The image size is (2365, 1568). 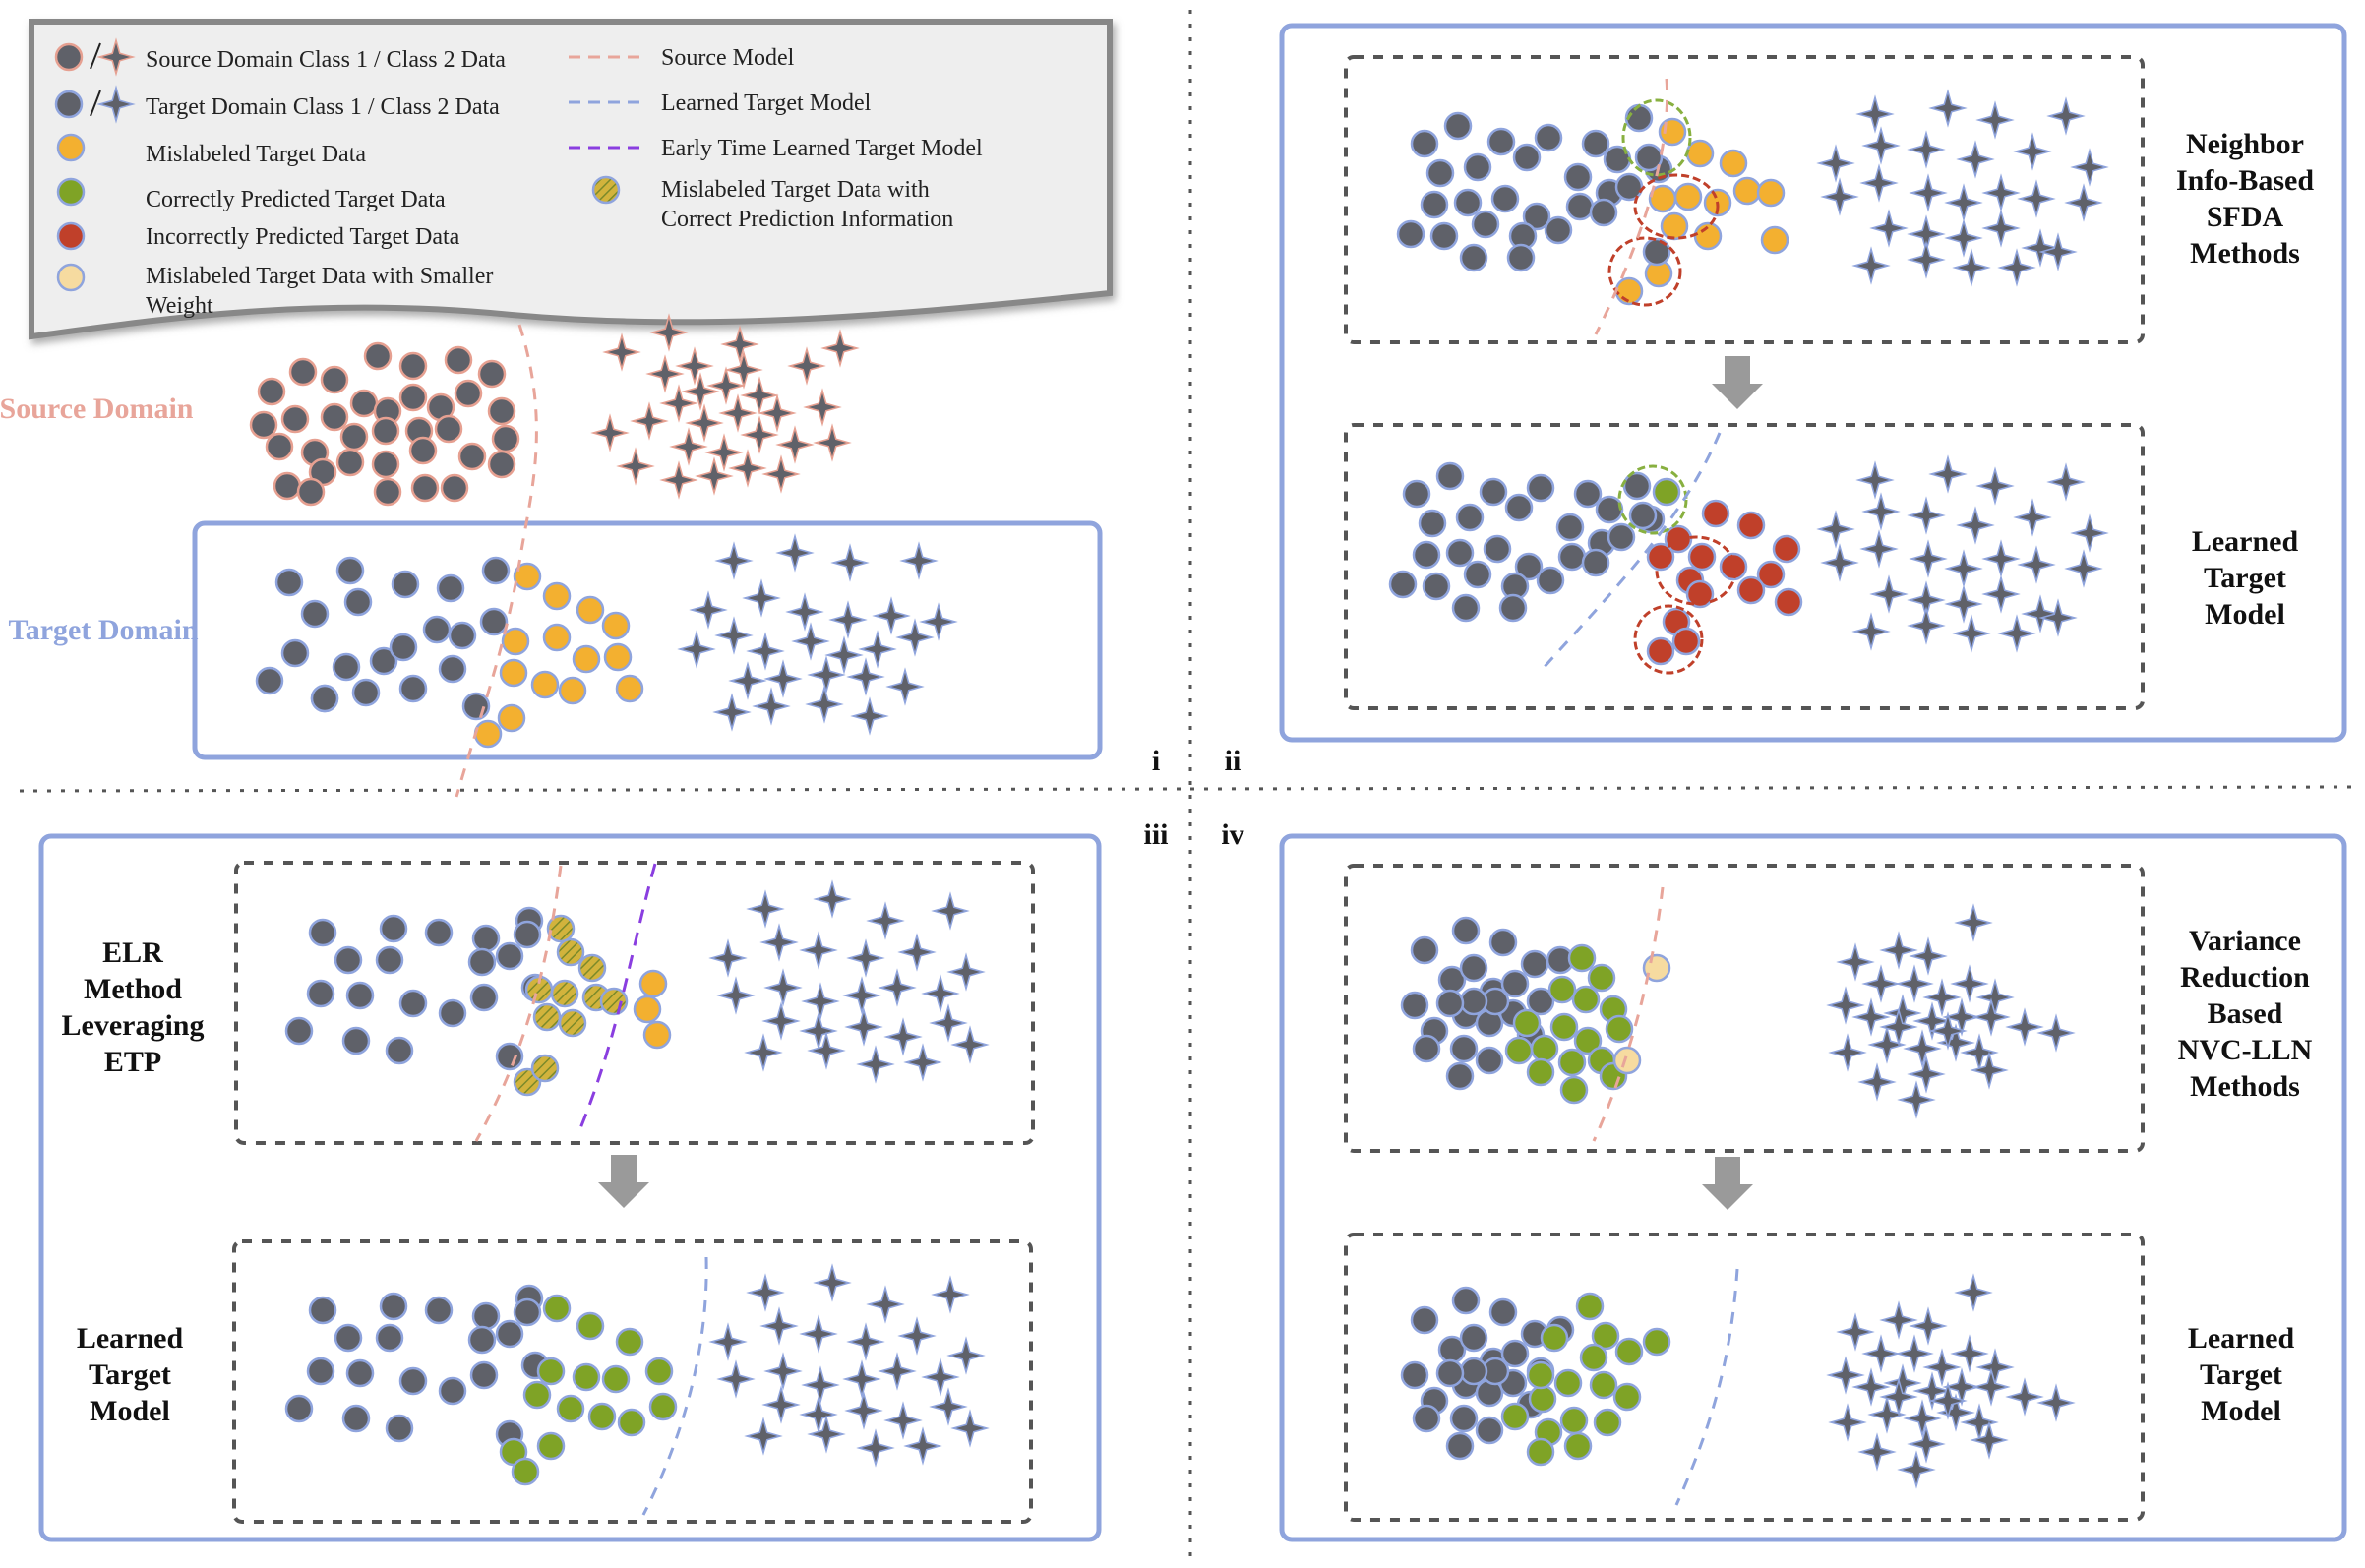 What do you see at coordinates (632, 1381) in the screenshot?
I see `panel-iii-bottom-box` at bounding box center [632, 1381].